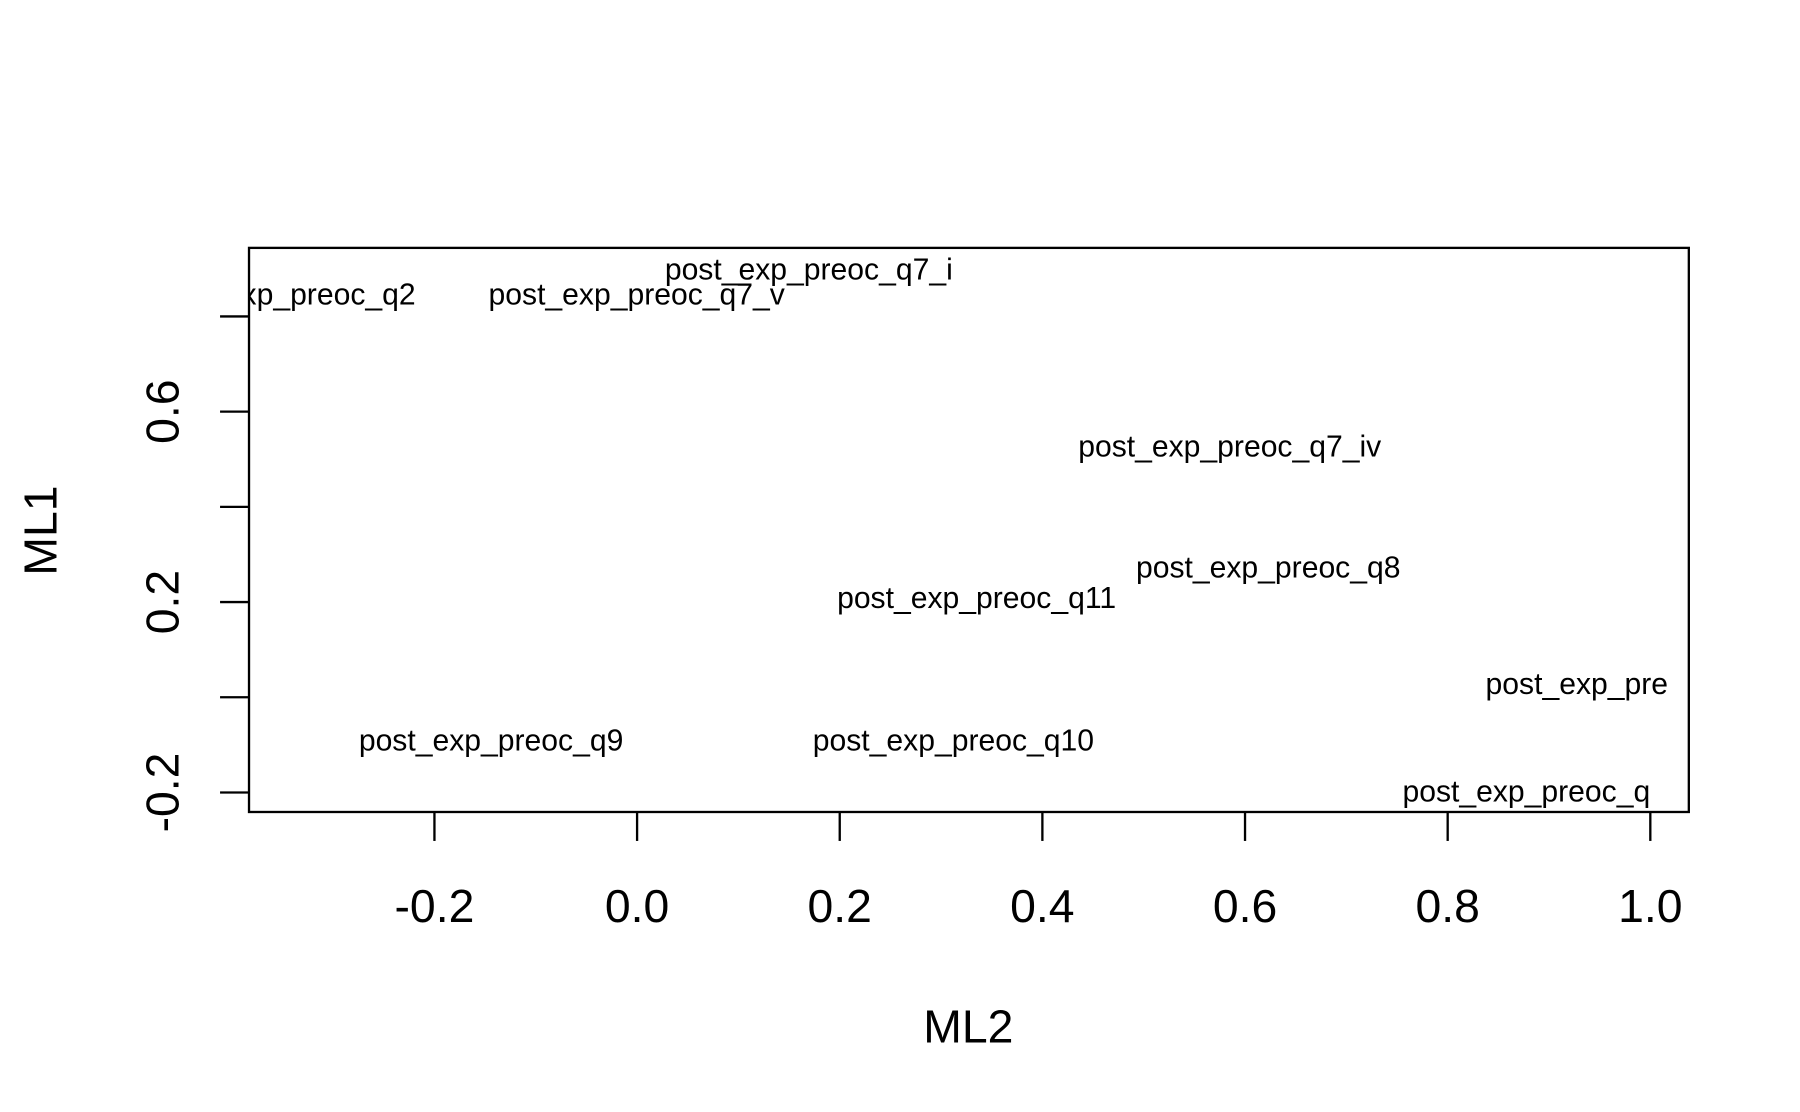  Describe the element at coordinates (41, 530) in the screenshot. I see `y-axis-title: ML1` at that location.